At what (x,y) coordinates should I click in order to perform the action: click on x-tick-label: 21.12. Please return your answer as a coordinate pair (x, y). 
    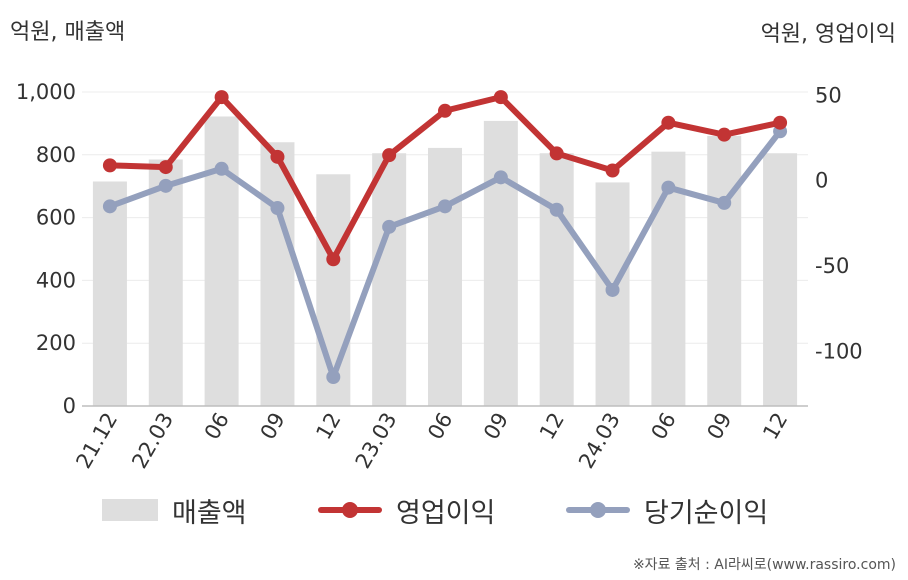
    Looking at the image, I should click on (96, 441).